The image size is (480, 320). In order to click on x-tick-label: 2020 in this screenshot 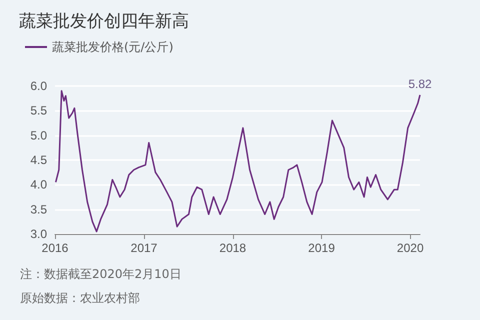, I will do `click(410, 248)`.